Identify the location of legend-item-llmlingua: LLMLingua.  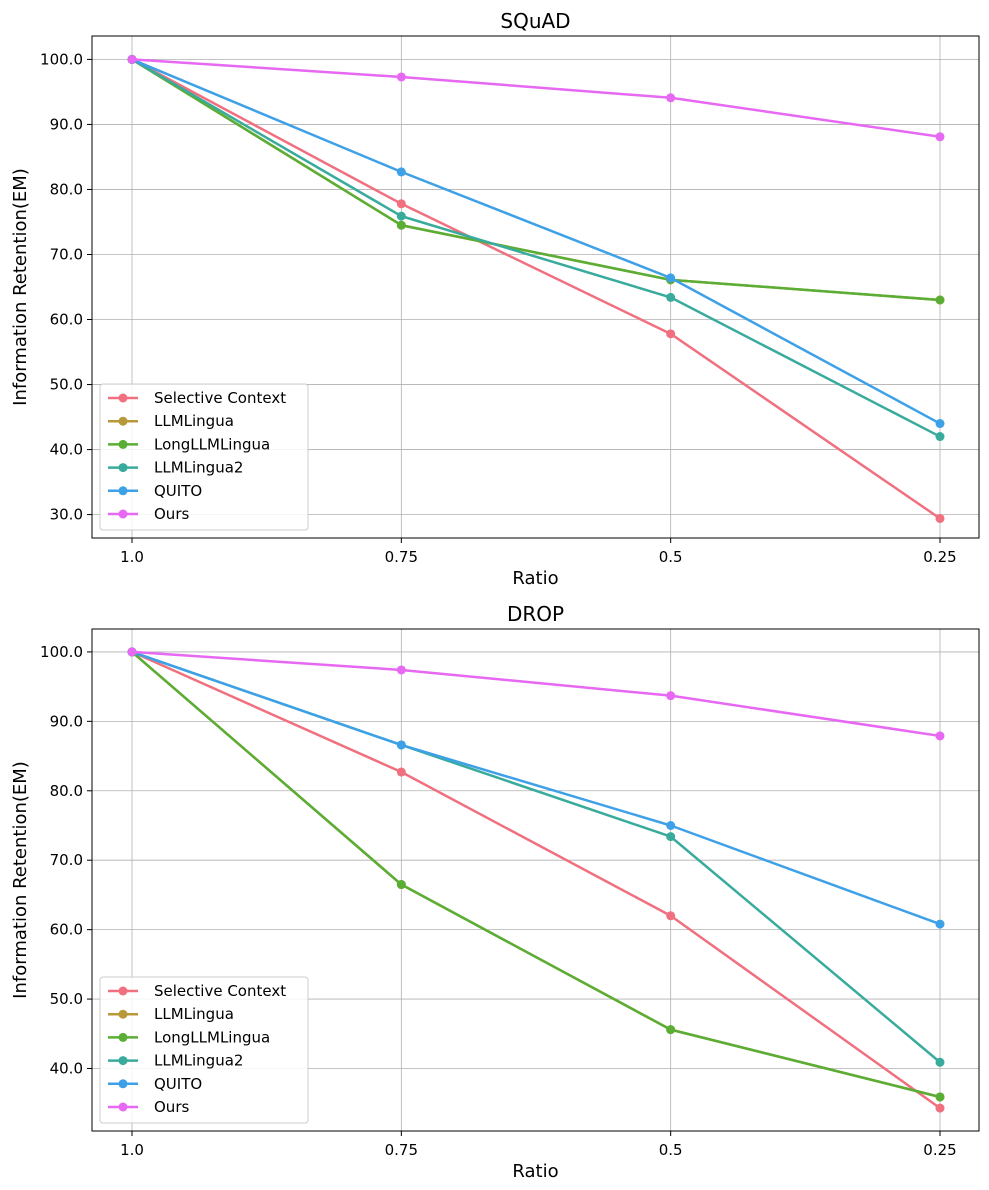
(171, 421).